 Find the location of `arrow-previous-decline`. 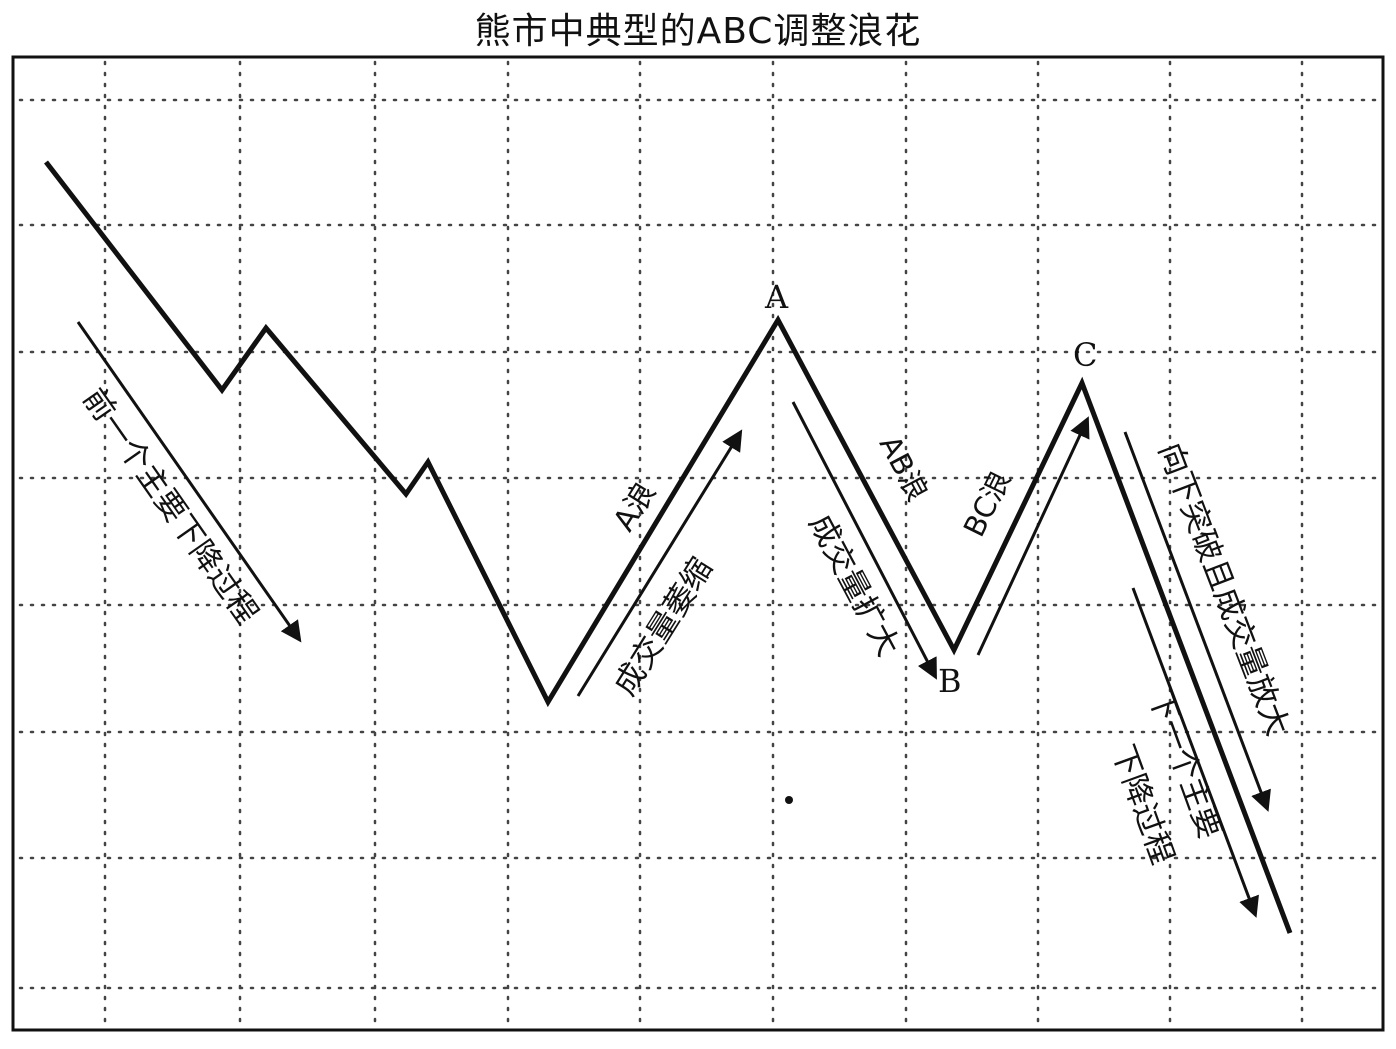

arrow-previous-decline is located at coordinates (189, 482).